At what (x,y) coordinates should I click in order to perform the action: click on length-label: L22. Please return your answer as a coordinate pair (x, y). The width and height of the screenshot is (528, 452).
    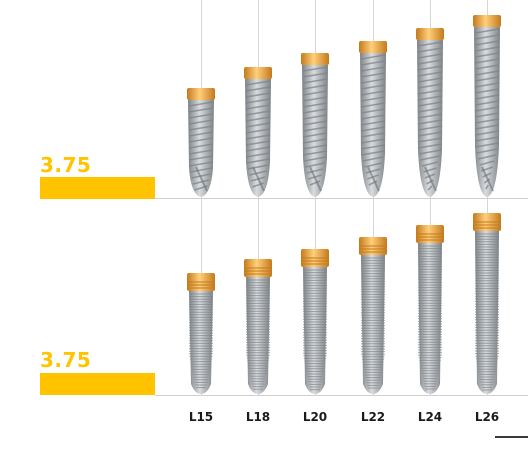
    Looking at the image, I should click on (373, 417).